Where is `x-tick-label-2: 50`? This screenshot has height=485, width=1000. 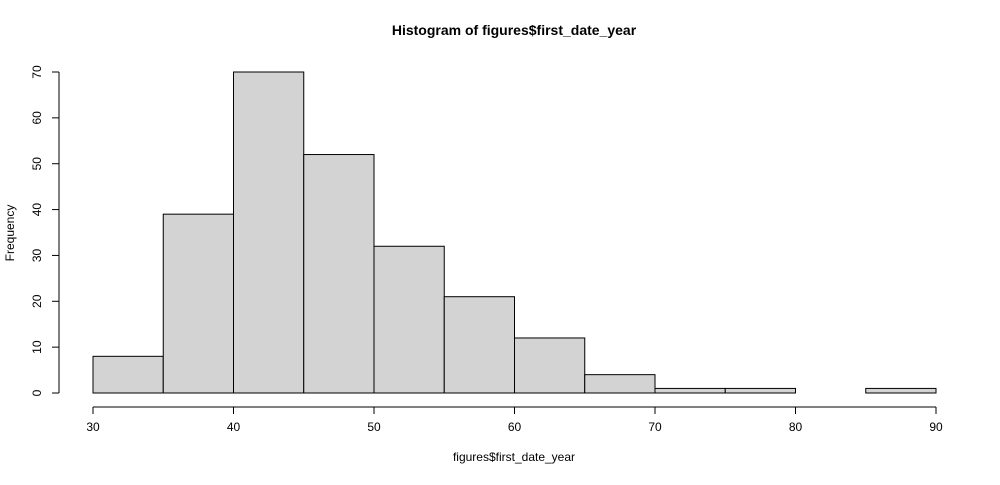
x-tick-label-2: 50 is located at coordinates (374, 427).